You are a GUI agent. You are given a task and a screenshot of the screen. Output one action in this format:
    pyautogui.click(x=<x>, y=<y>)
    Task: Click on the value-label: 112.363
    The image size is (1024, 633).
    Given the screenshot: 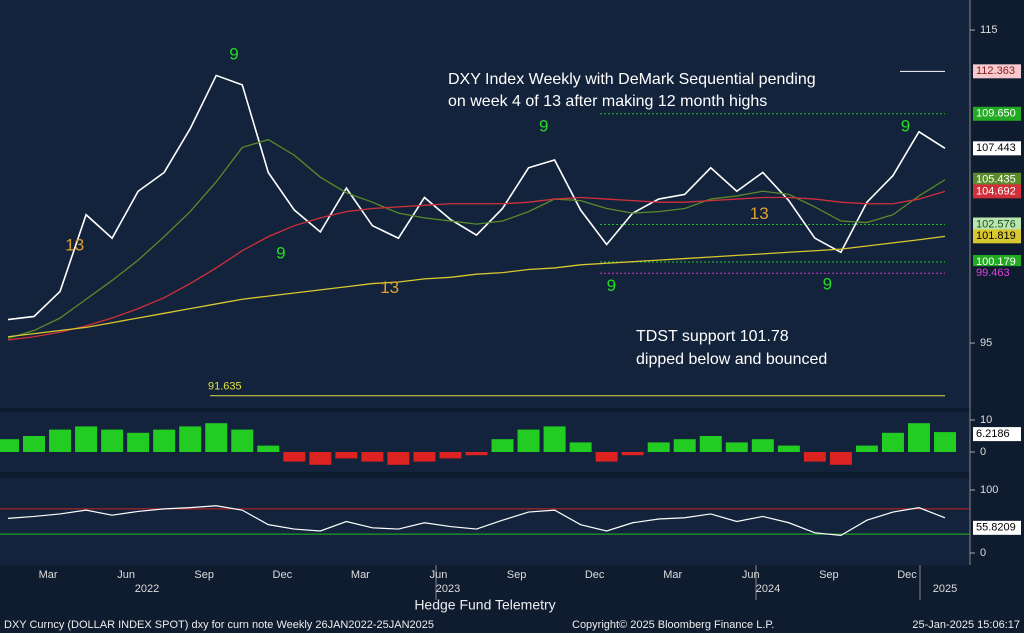 What is the action you would take?
    pyautogui.click(x=995, y=71)
    